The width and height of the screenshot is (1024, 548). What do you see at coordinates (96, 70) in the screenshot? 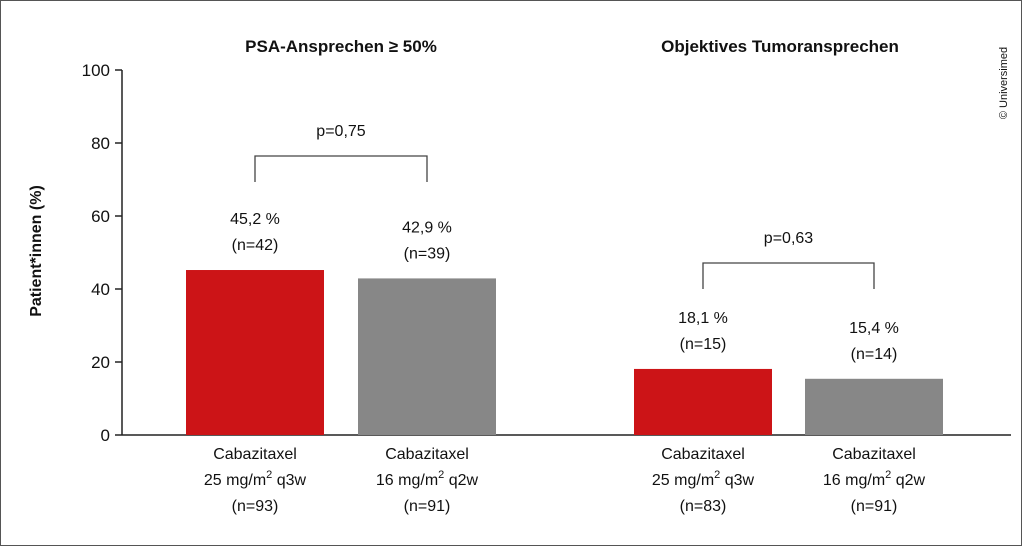
I see `y-tick-label: 100` at bounding box center [96, 70].